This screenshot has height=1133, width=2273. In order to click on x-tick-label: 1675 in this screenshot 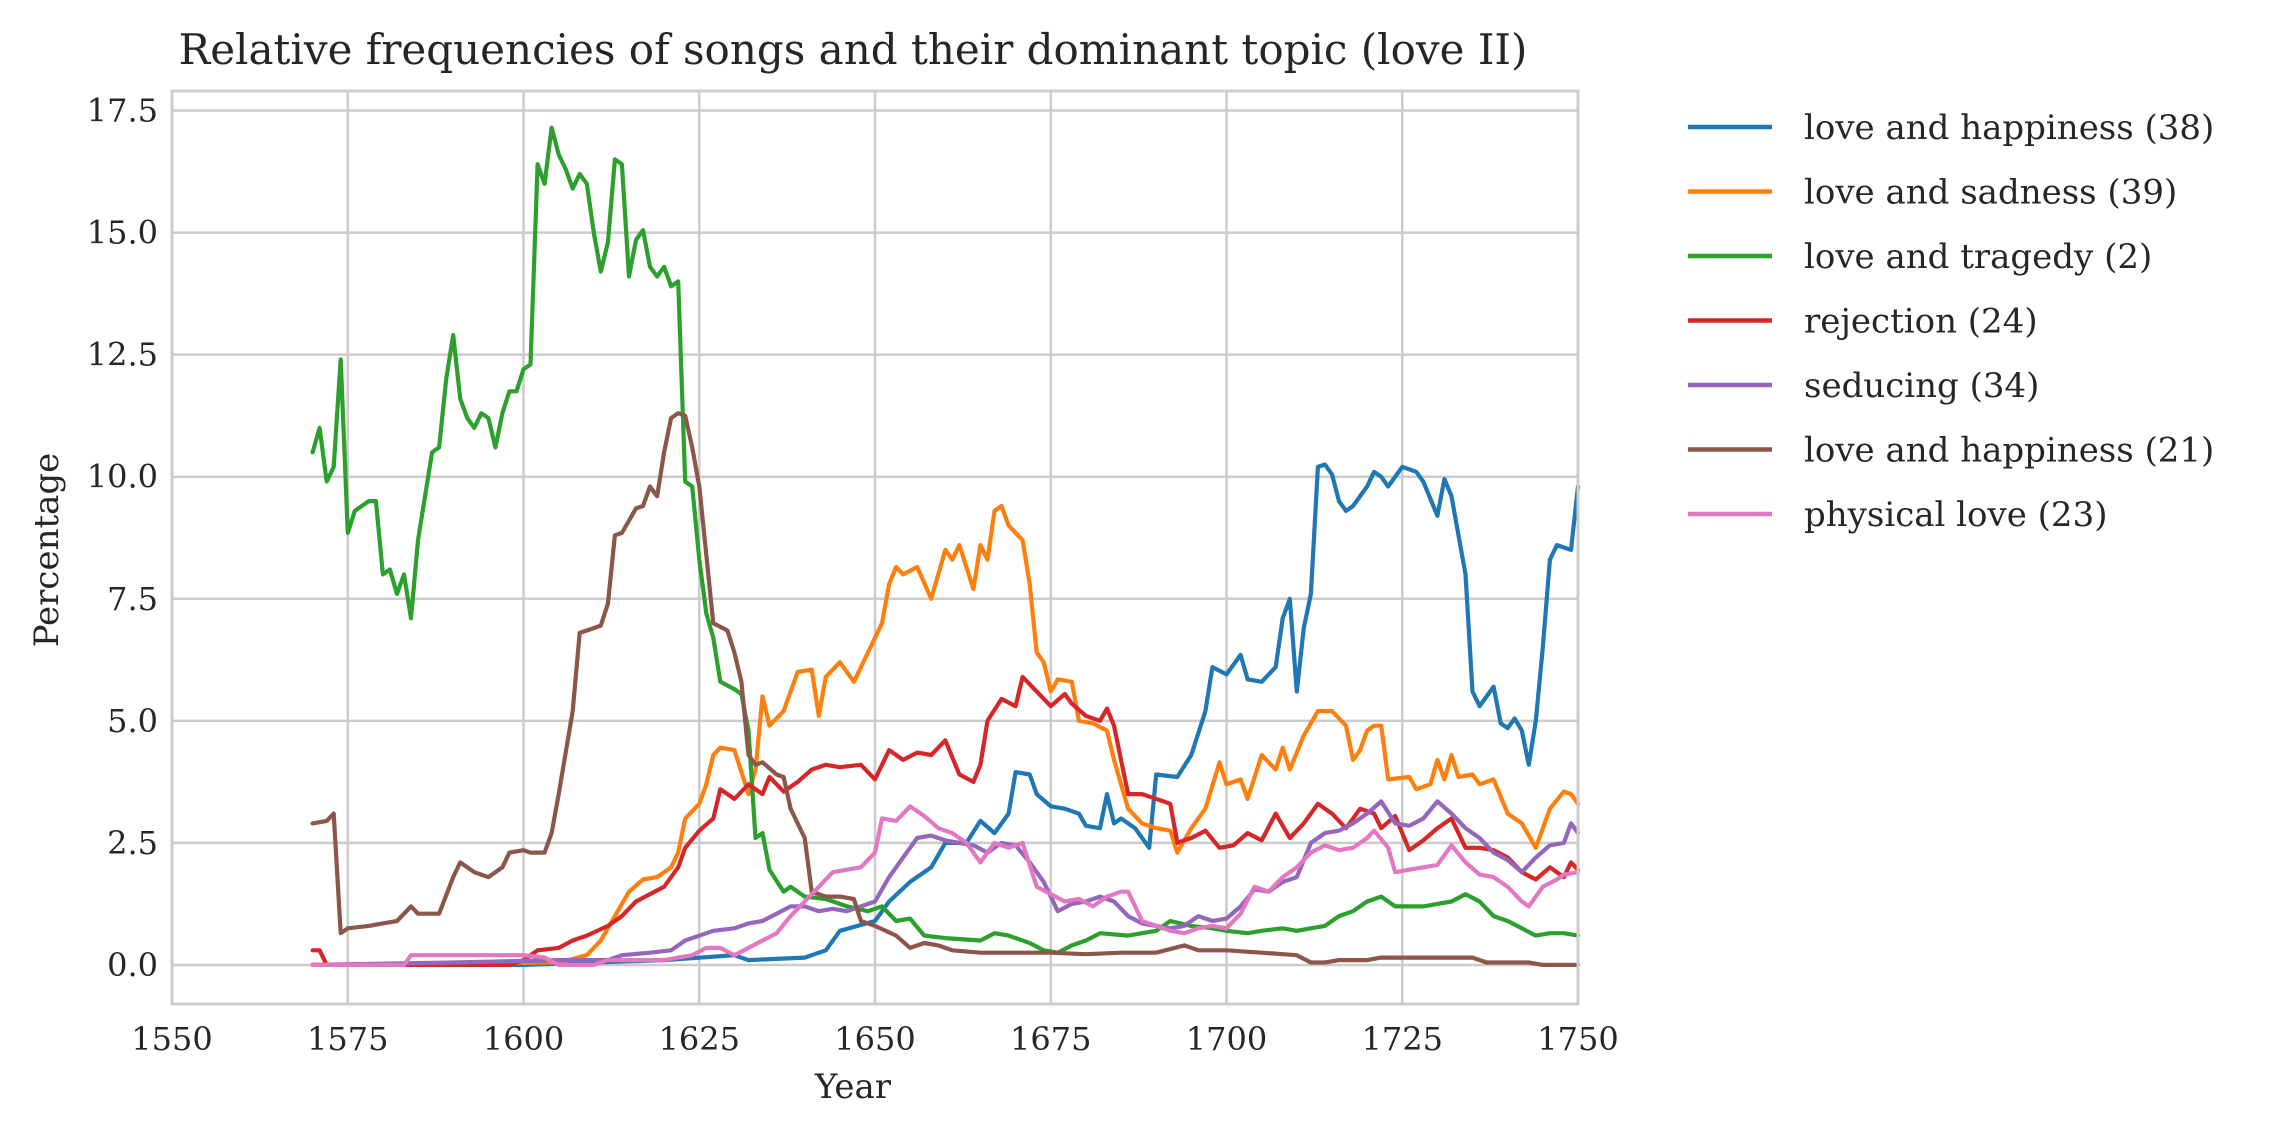, I will do `click(1050, 1039)`.